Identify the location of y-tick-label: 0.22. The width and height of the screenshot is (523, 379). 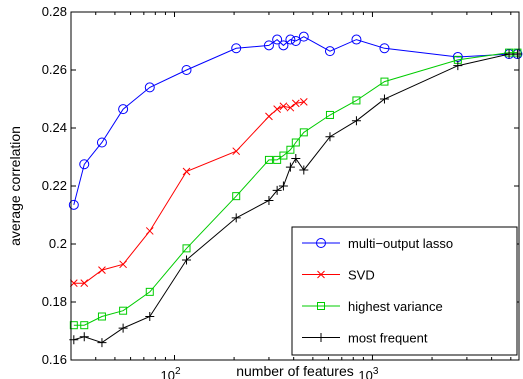
(54, 185).